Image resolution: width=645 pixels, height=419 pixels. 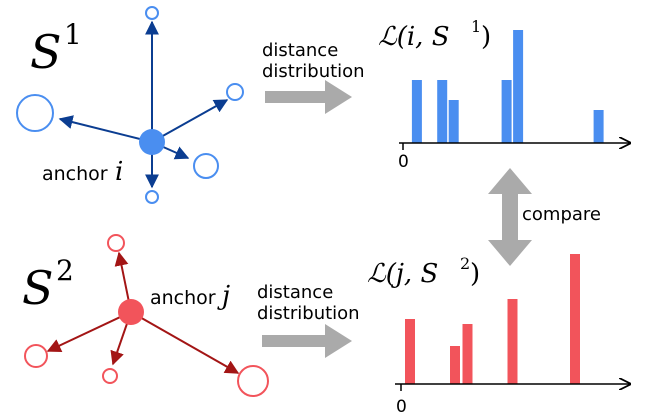 What do you see at coordinates (253, 381) in the screenshot?
I see `bottom-node-right` at bounding box center [253, 381].